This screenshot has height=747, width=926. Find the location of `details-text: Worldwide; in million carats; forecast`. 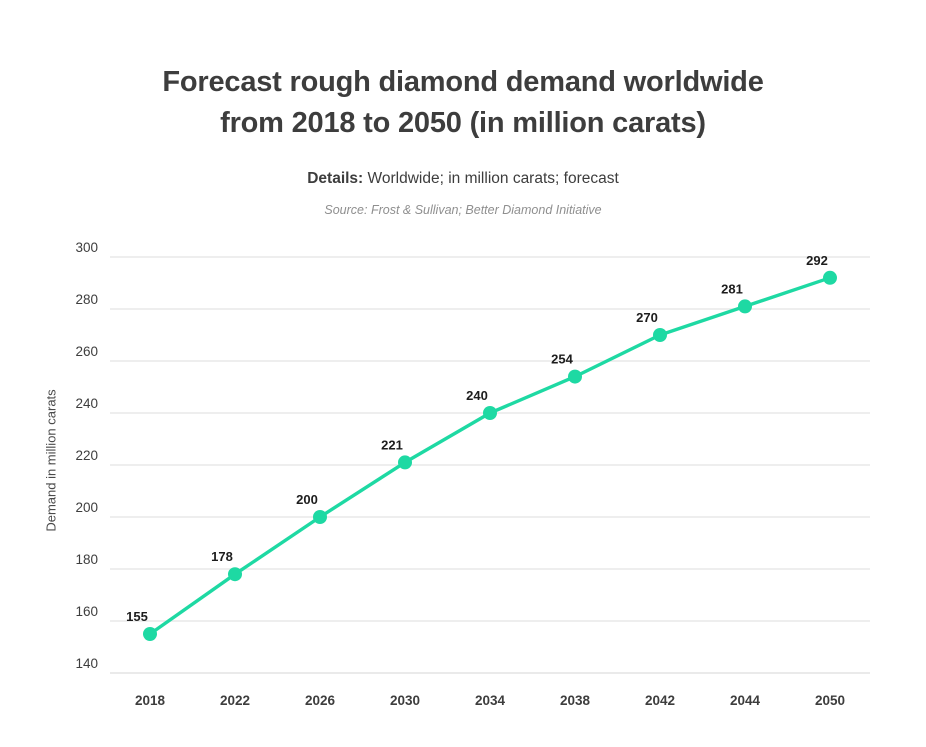

details-text: Worldwide; in million carats; forecast is located at coordinates (491, 179).